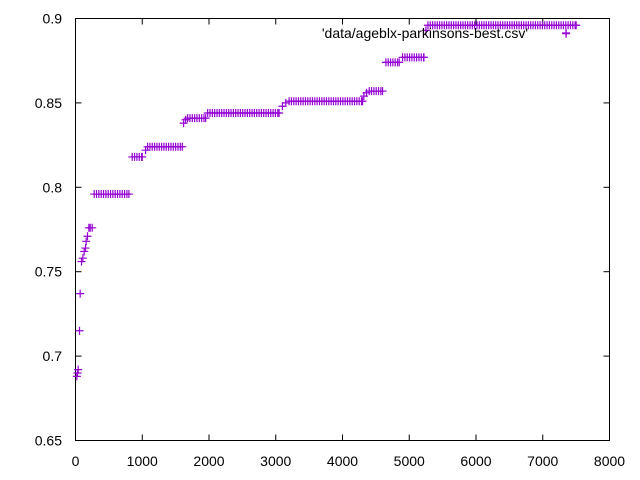  Describe the element at coordinates (76, 461) in the screenshot. I see `x-tick-label: 0` at that location.